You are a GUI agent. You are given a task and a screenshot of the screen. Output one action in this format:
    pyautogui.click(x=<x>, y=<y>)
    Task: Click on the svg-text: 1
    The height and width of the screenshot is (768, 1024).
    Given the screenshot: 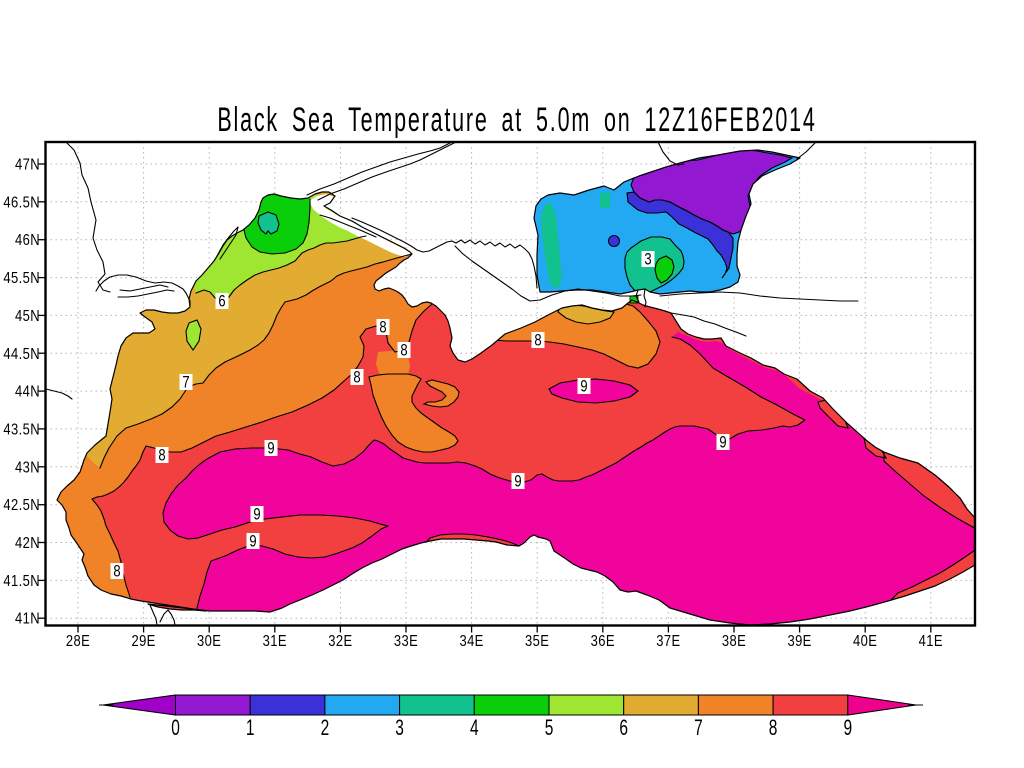 What is the action you would take?
    pyautogui.click(x=250, y=728)
    